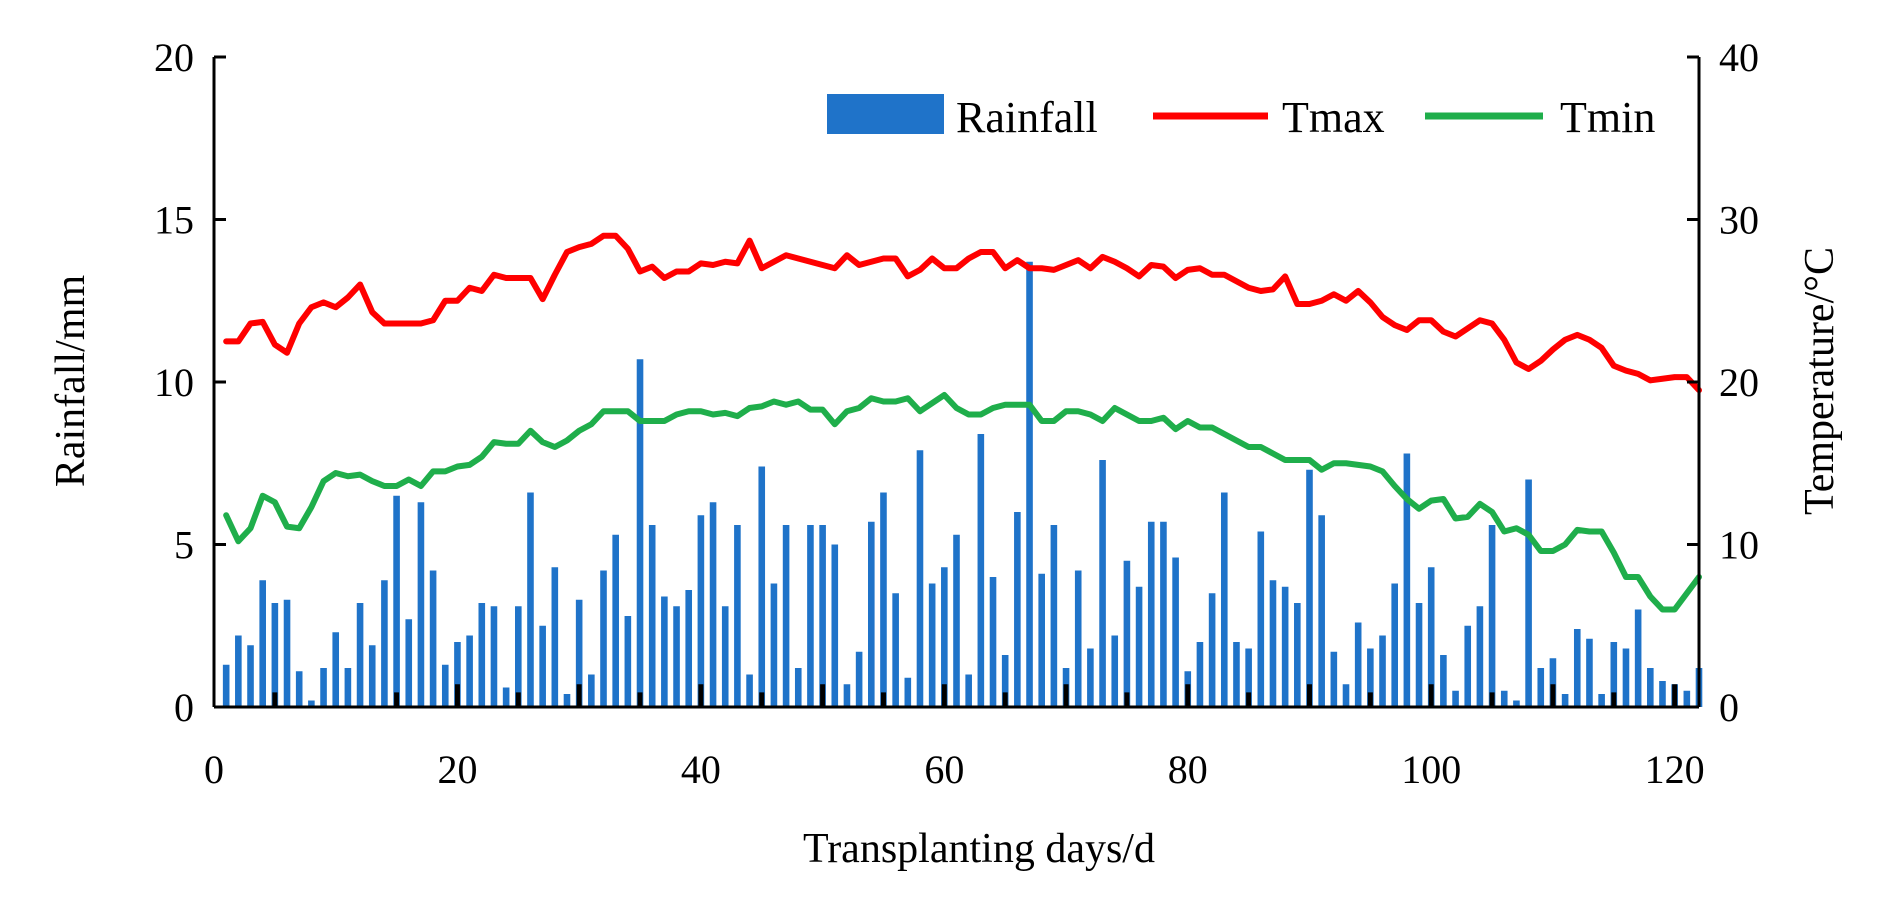 The width and height of the screenshot is (1901, 909). I want to click on y-right-tick-label: 40, so click(1739, 57).